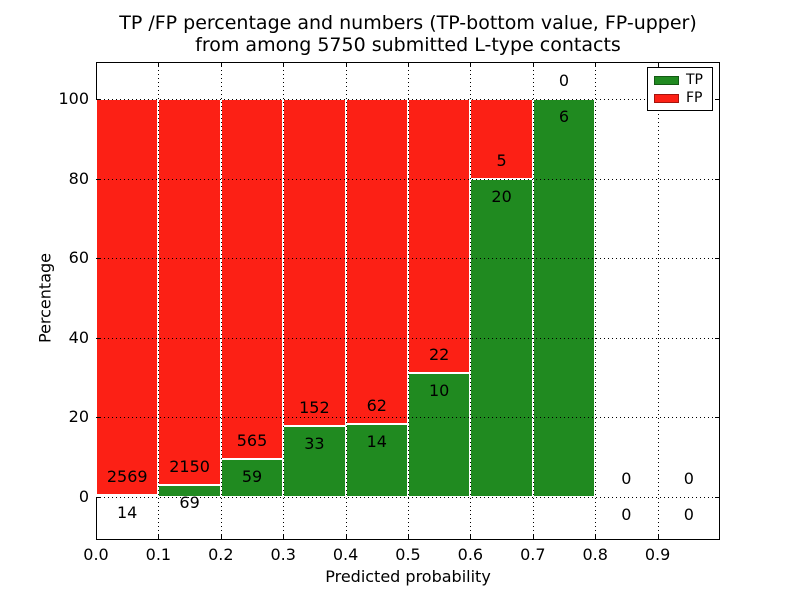  I want to click on x-tick-label: 0.7, so click(533, 554).